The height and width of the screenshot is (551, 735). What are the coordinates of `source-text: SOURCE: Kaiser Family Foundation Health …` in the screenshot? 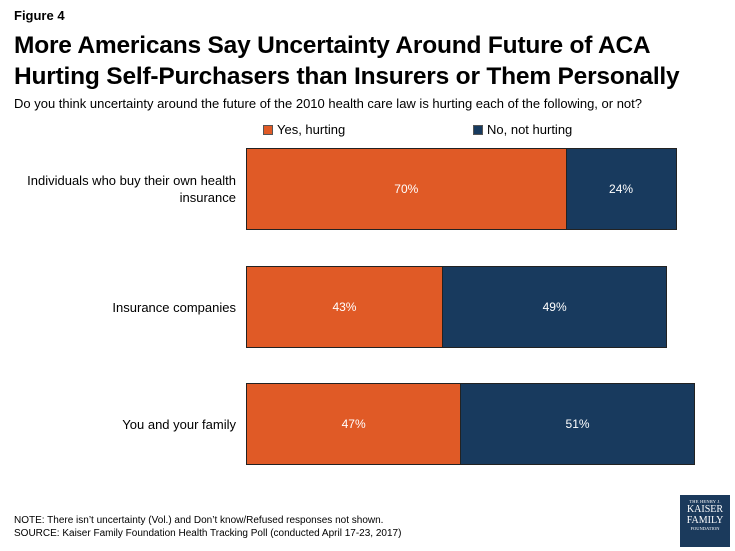 It's located at (208, 533).